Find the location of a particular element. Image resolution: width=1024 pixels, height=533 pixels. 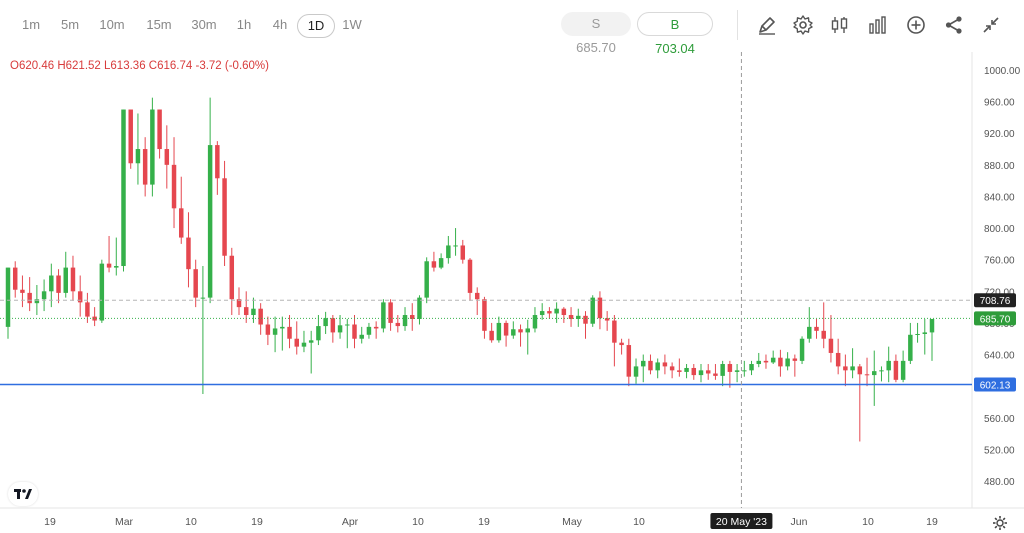

candles-icon is located at coordinates (840, 25).